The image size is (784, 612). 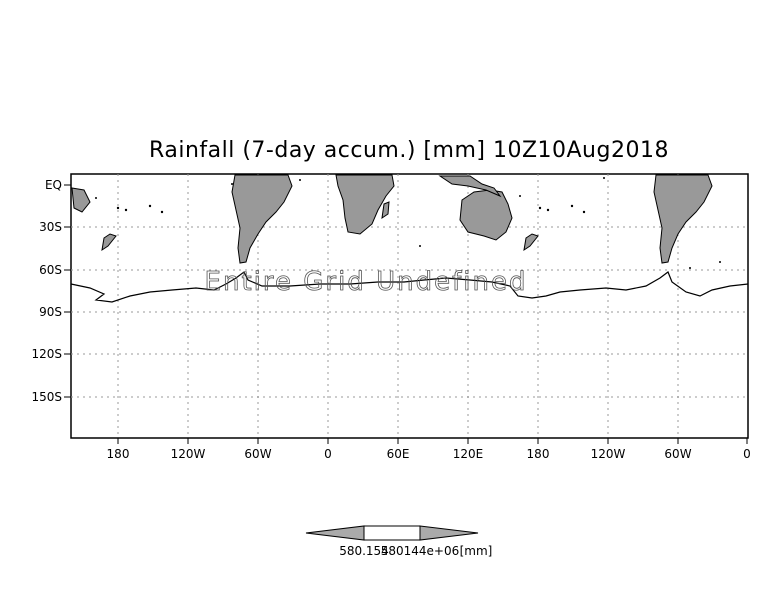 I want to click on madagascar, so click(x=385, y=210).